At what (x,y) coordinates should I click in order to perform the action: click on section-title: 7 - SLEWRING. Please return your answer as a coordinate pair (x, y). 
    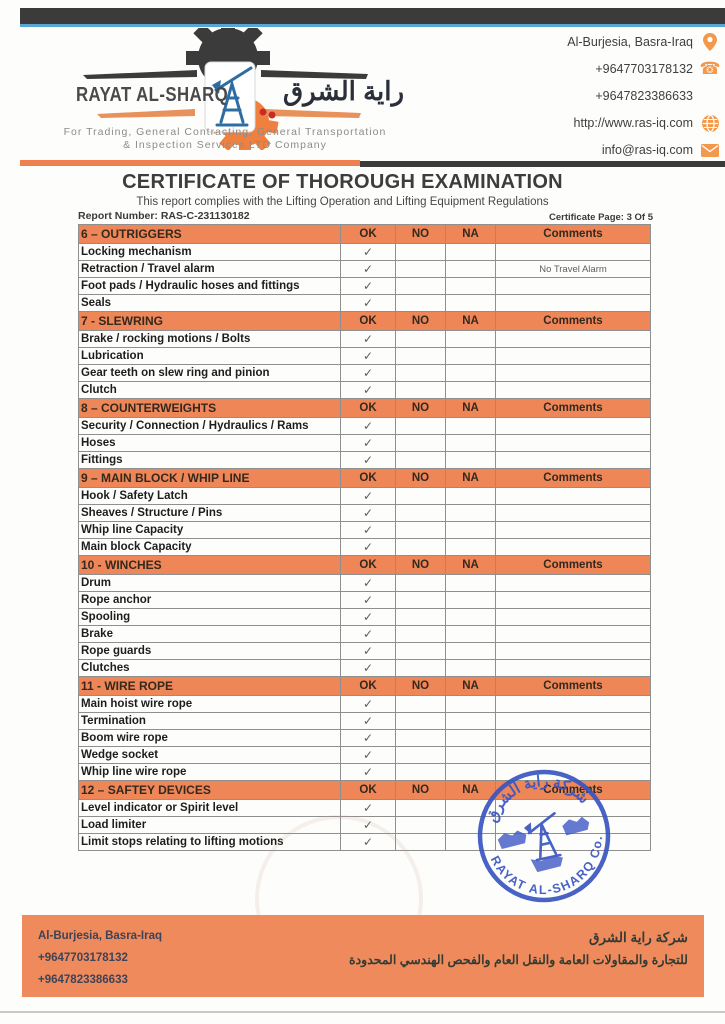
    Looking at the image, I should click on (209, 321).